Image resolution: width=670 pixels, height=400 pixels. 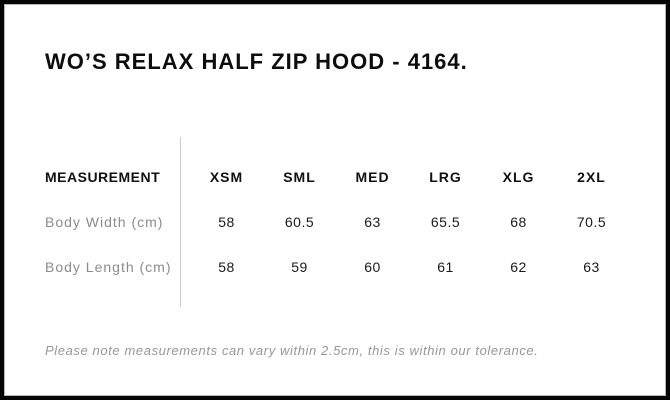 What do you see at coordinates (103, 177) in the screenshot?
I see `column-header-measurement: MEASUREMENT` at bounding box center [103, 177].